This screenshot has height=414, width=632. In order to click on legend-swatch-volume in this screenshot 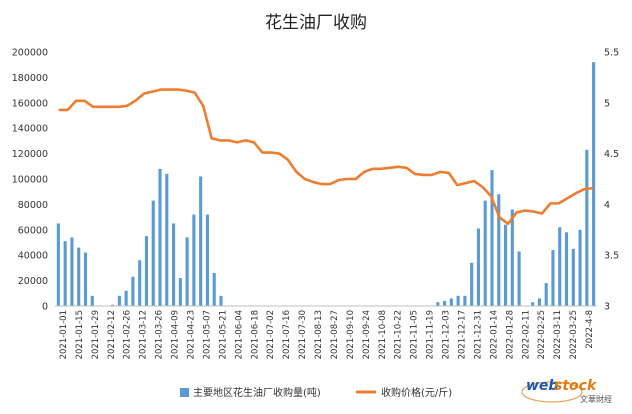, I will do `click(184, 392)`.